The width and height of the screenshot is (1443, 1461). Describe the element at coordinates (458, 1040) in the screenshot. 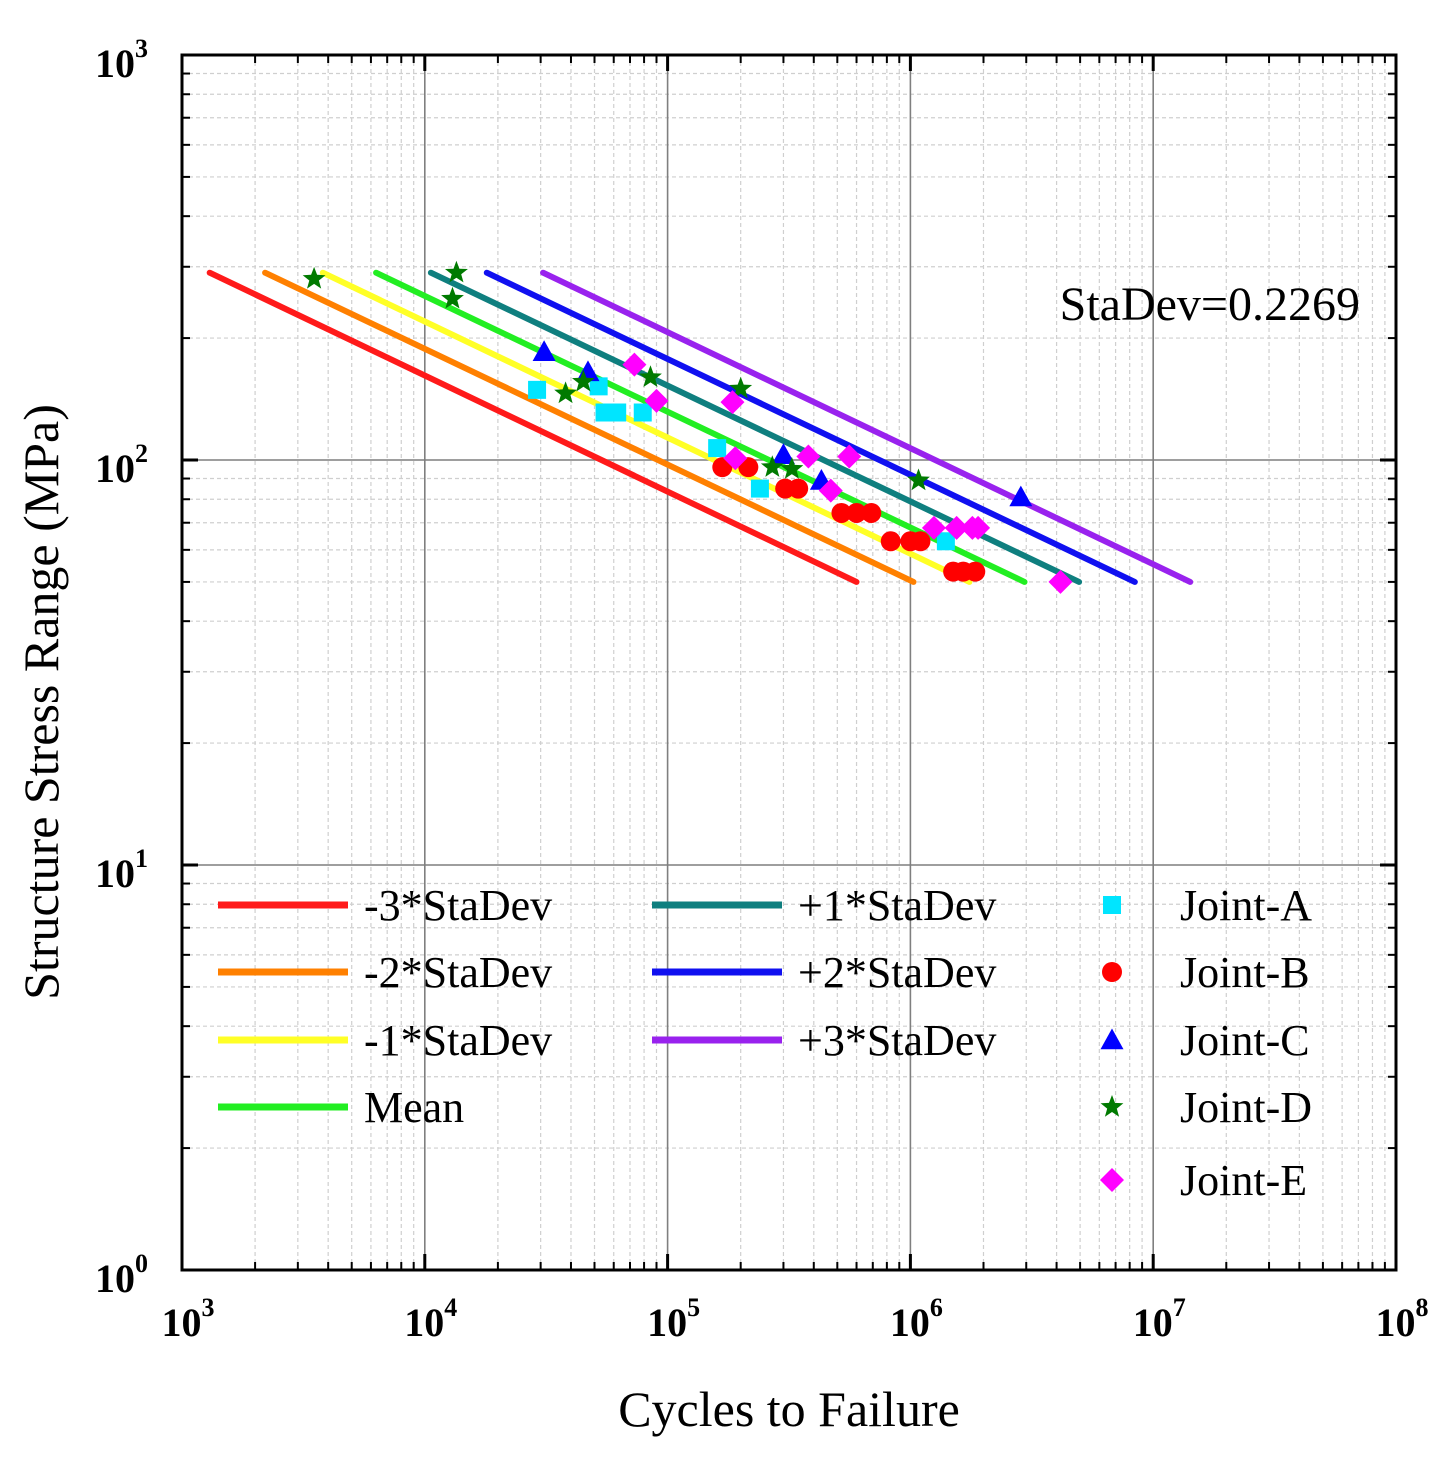

I see `legend-label: -1*StaDev` at that location.